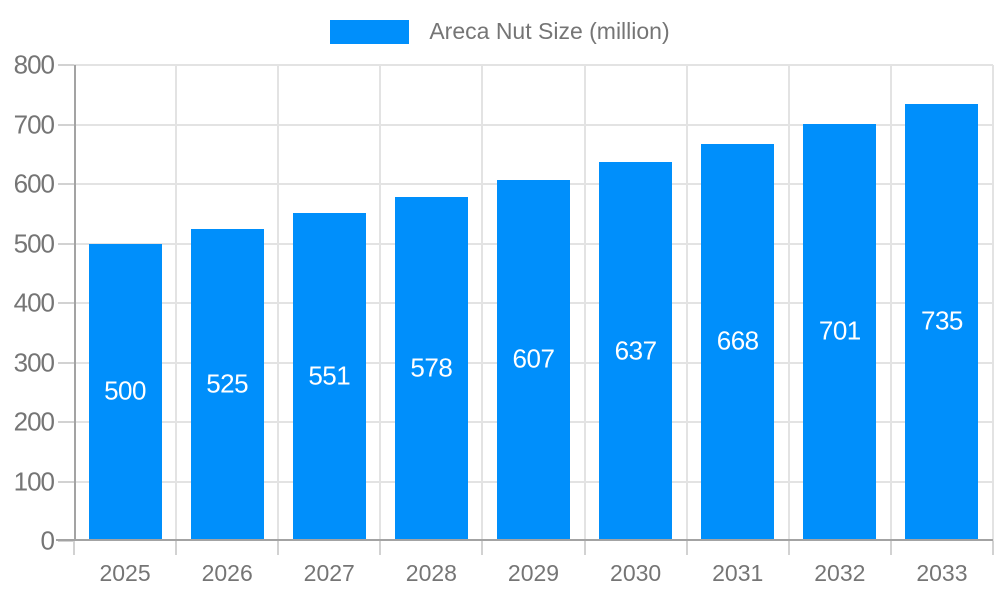 The height and width of the screenshot is (600, 1000). Describe the element at coordinates (227, 573) in the screenshot. I see `x-axis-label-2026: 2026` at that location.